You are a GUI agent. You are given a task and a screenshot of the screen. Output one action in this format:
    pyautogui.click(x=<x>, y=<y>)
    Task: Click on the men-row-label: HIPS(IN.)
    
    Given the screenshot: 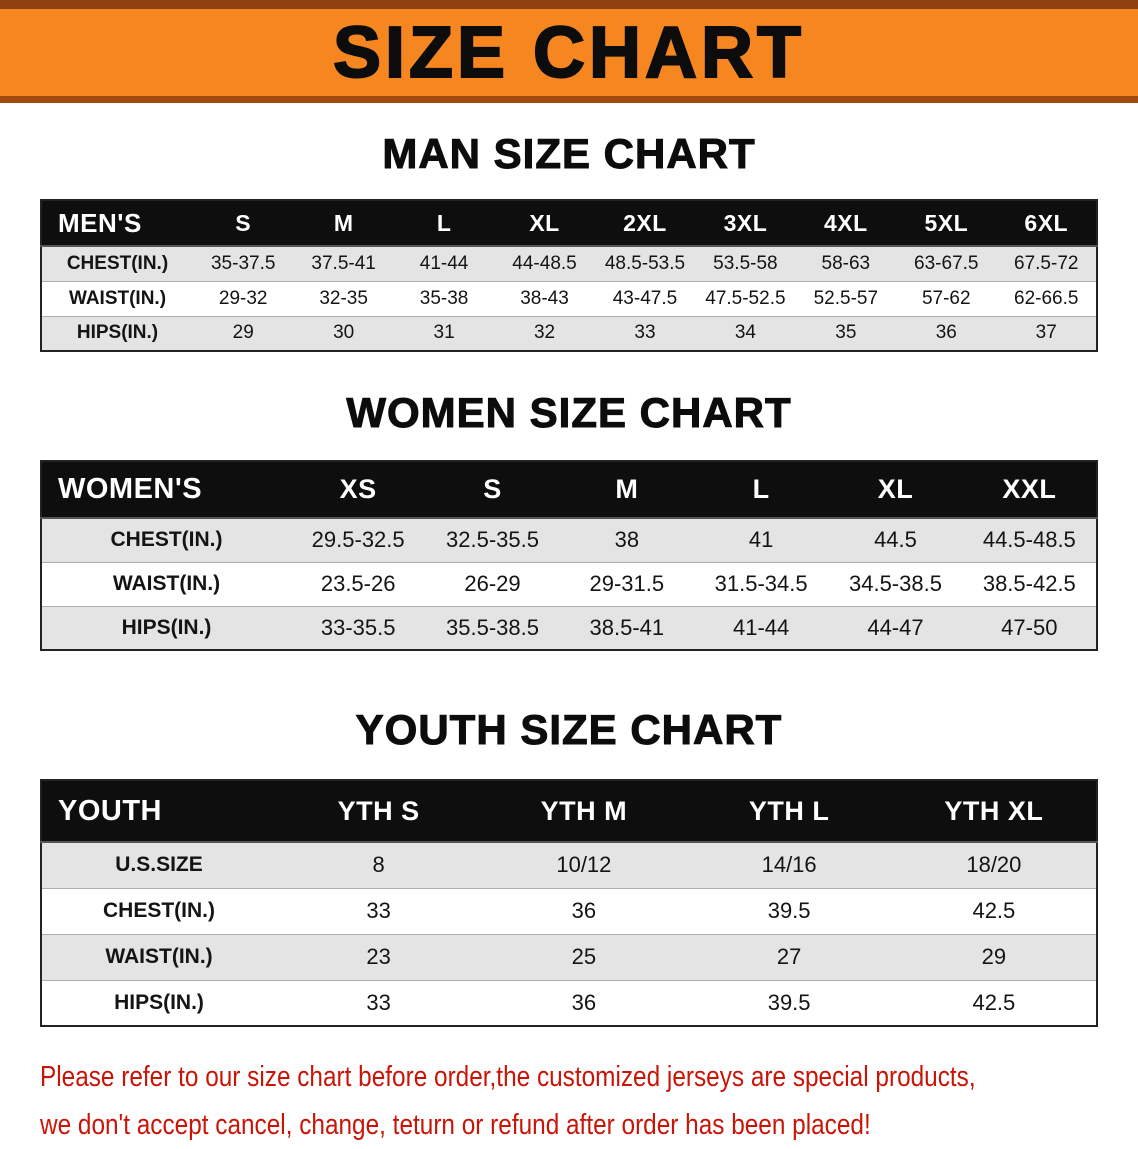 What is the action you would take?
    pyautogui.click(x=117, y=333)
    